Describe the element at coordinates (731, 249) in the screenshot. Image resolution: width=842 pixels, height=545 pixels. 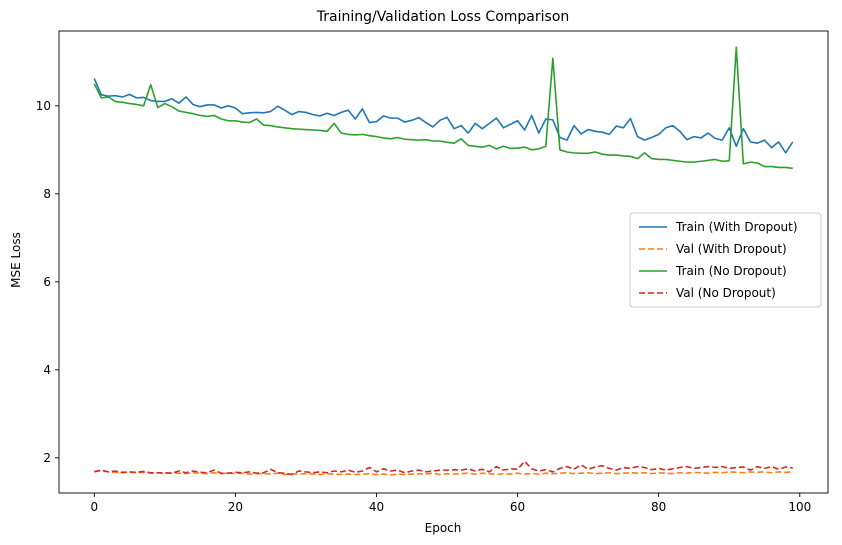
I see `legend-label: Val (With Dropout)` at that location.